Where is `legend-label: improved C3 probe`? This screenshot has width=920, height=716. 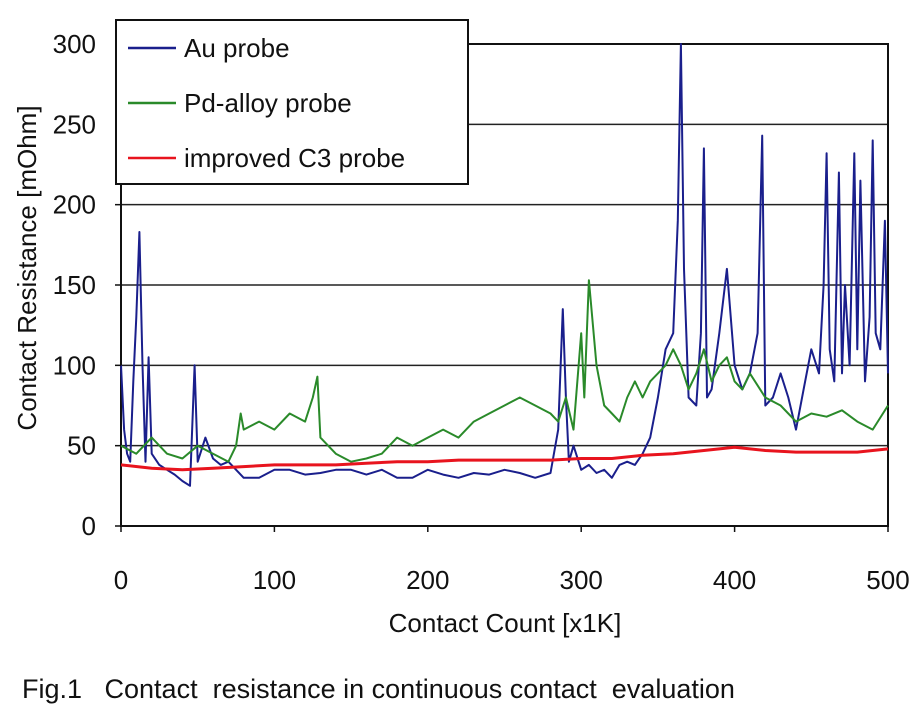 legend-label: improved C3 probe is located at coordinates (294, 158).